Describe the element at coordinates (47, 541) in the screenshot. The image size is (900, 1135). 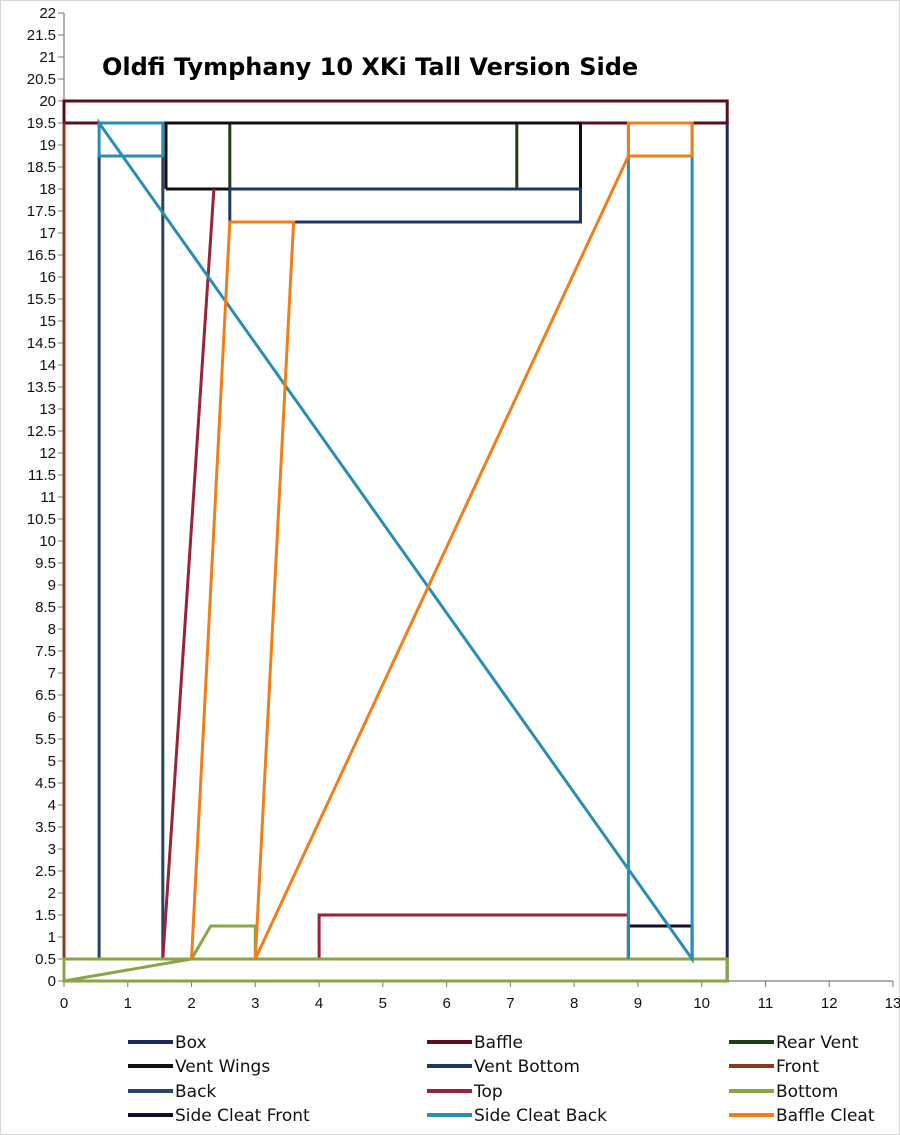
I see `y-tick-label: 10` at that location.